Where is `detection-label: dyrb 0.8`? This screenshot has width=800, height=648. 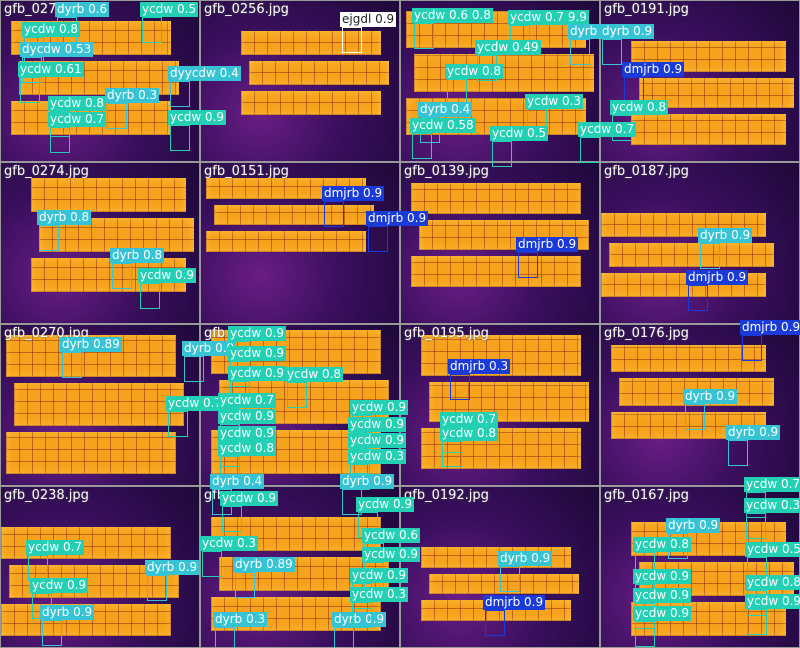
detection-label: dyrb 0.8 is located at coordinates (137, 255).